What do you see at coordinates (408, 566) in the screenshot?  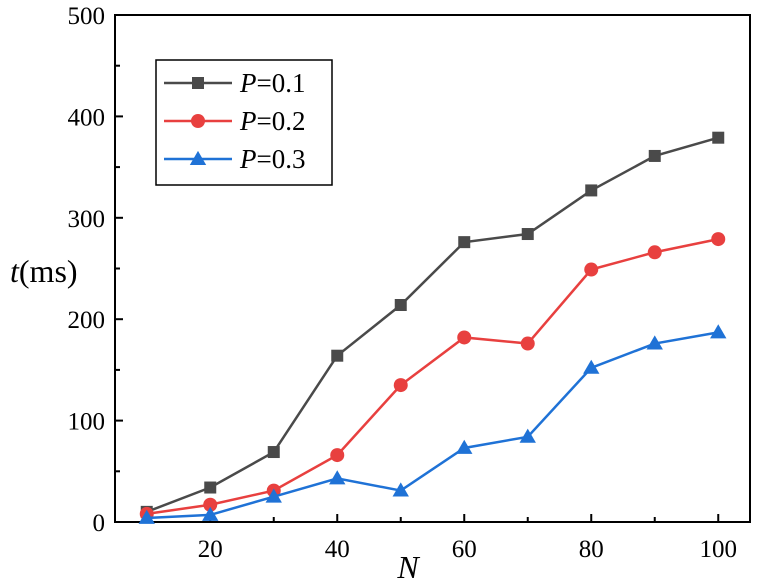 I see `x-axis-title: N` at bounding box center [408, 566].